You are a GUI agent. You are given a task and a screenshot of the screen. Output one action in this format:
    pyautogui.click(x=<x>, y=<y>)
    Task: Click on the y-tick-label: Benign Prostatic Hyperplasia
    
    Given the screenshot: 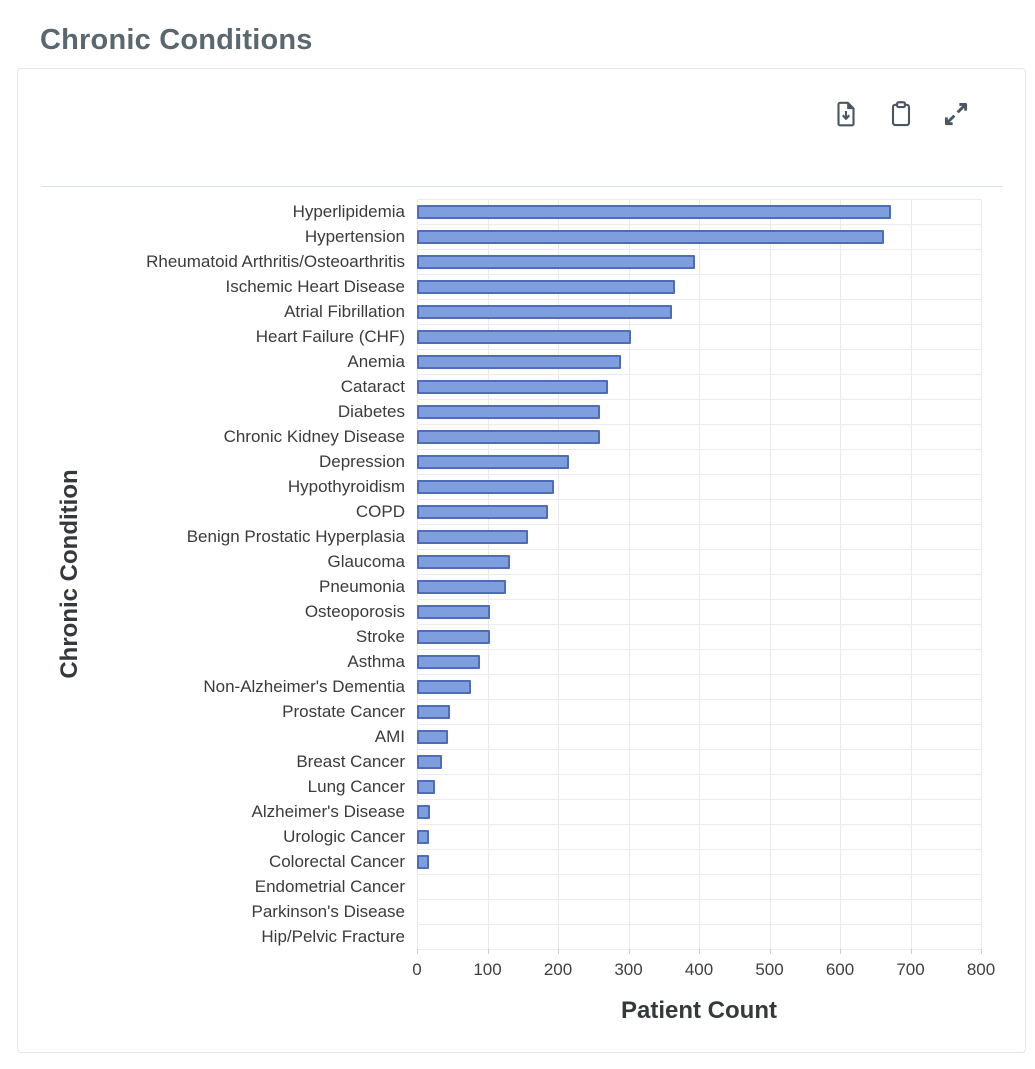 What is the action you would take?
    pyautogui.click(x=295, y=536)
    